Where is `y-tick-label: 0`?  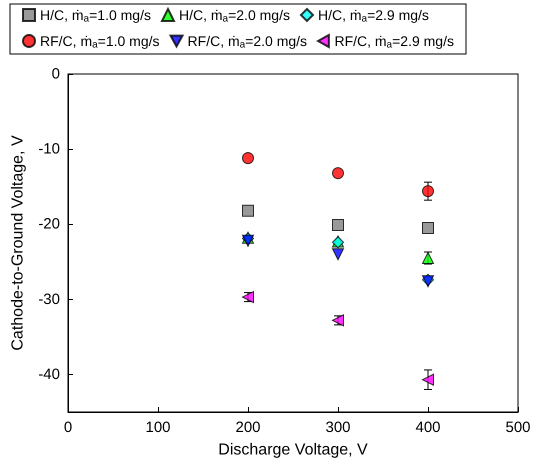 y-tick-label: 0 is located at coordinates (56, 74).